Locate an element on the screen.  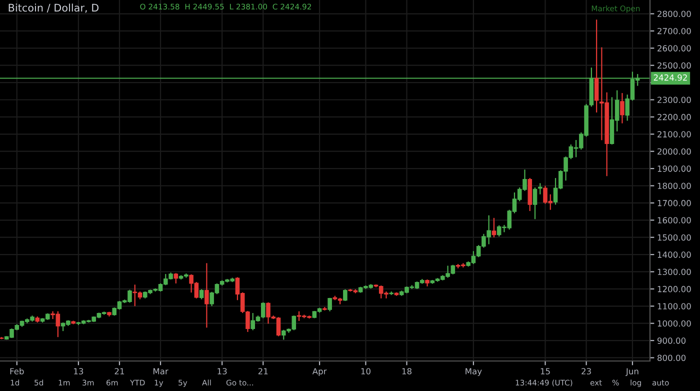
x-tick-label: Mar is located at coordinates (160, 371).